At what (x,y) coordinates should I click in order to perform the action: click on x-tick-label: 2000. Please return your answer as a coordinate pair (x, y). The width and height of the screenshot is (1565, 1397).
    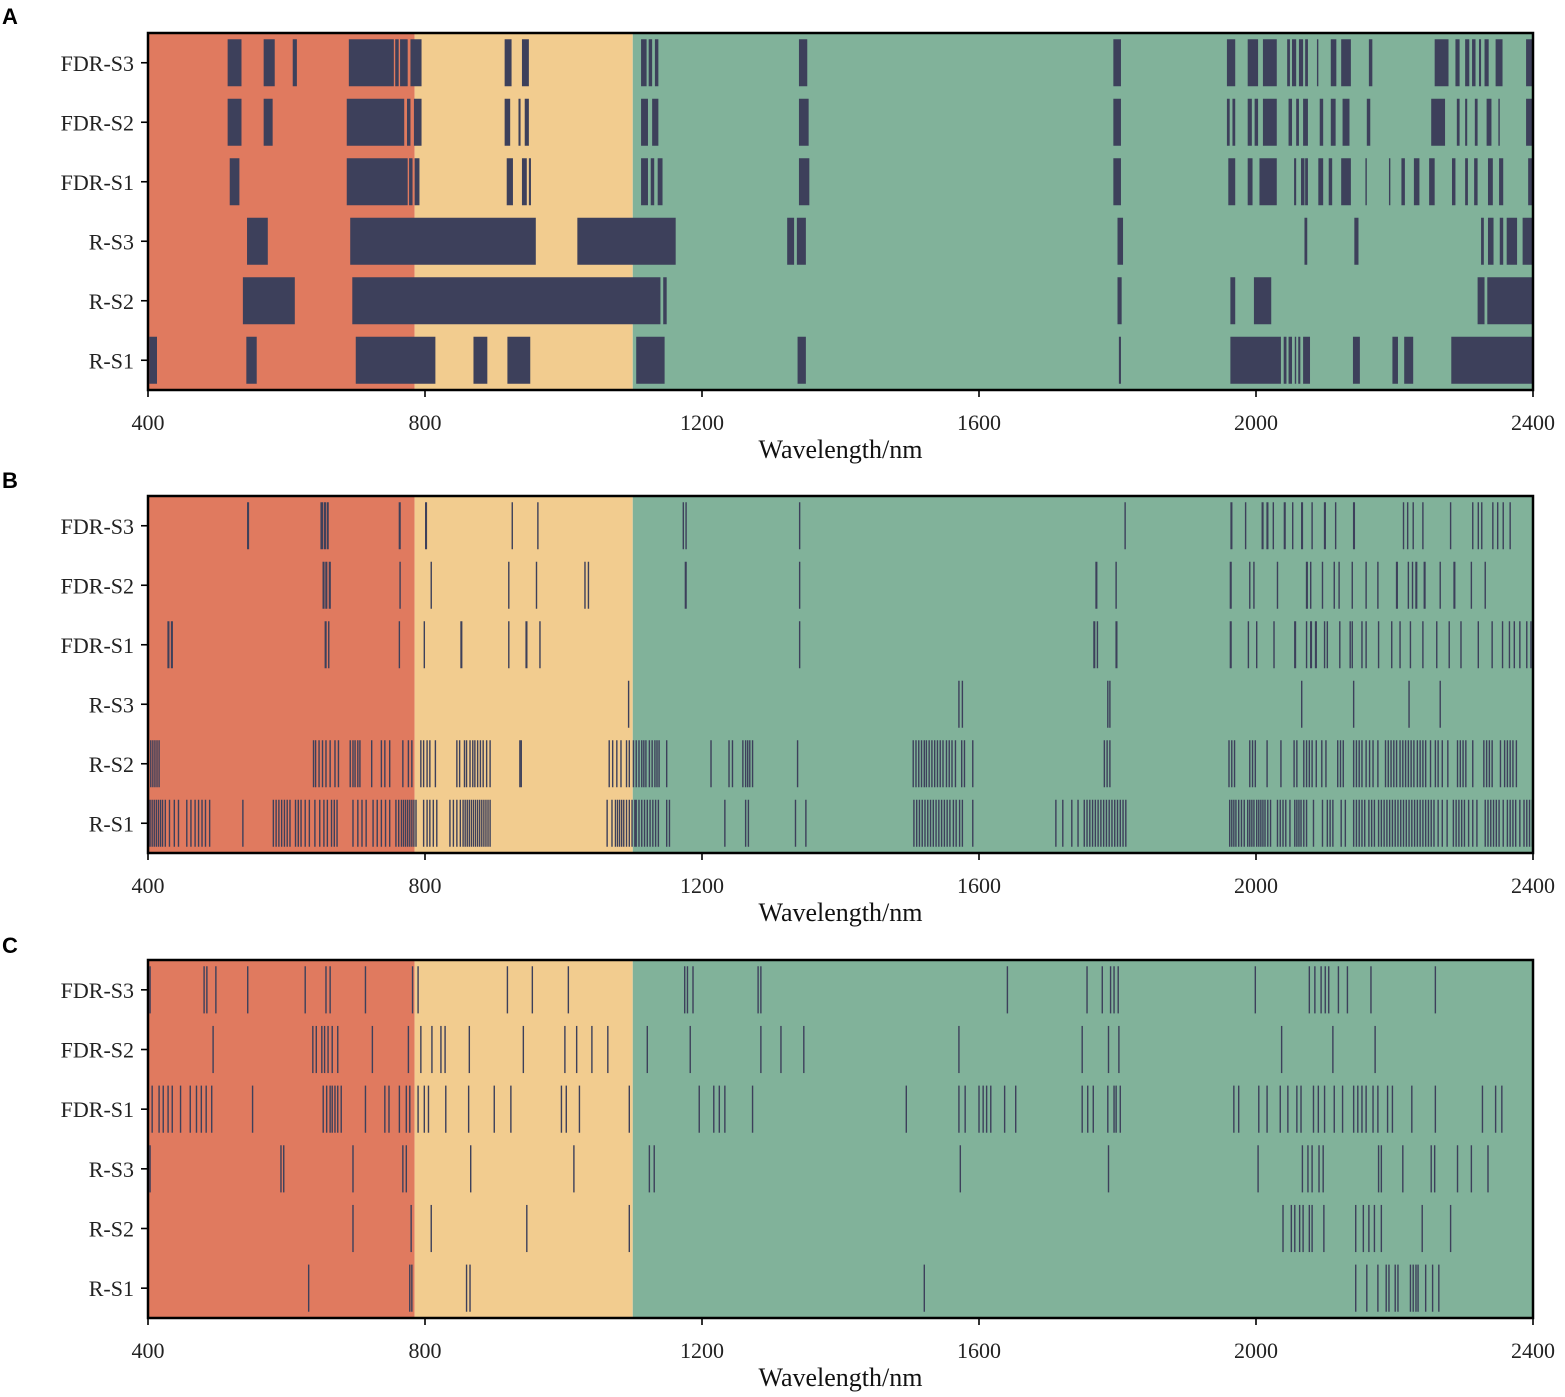
    Looking at the image, I should click on (1256, 885).